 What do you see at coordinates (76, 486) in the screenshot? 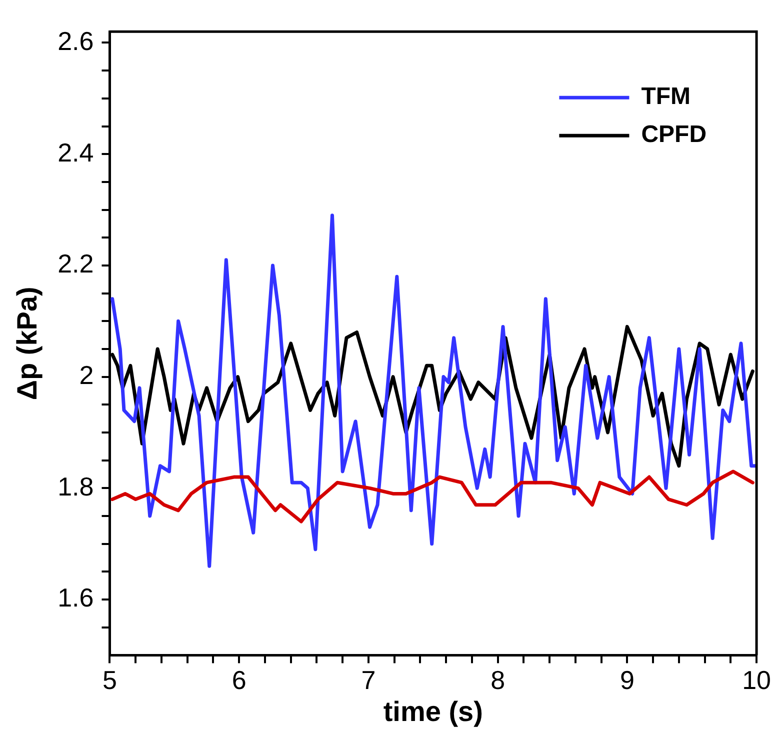
I see `y-tick-label: 1.8` at bounding box center [76, 486].